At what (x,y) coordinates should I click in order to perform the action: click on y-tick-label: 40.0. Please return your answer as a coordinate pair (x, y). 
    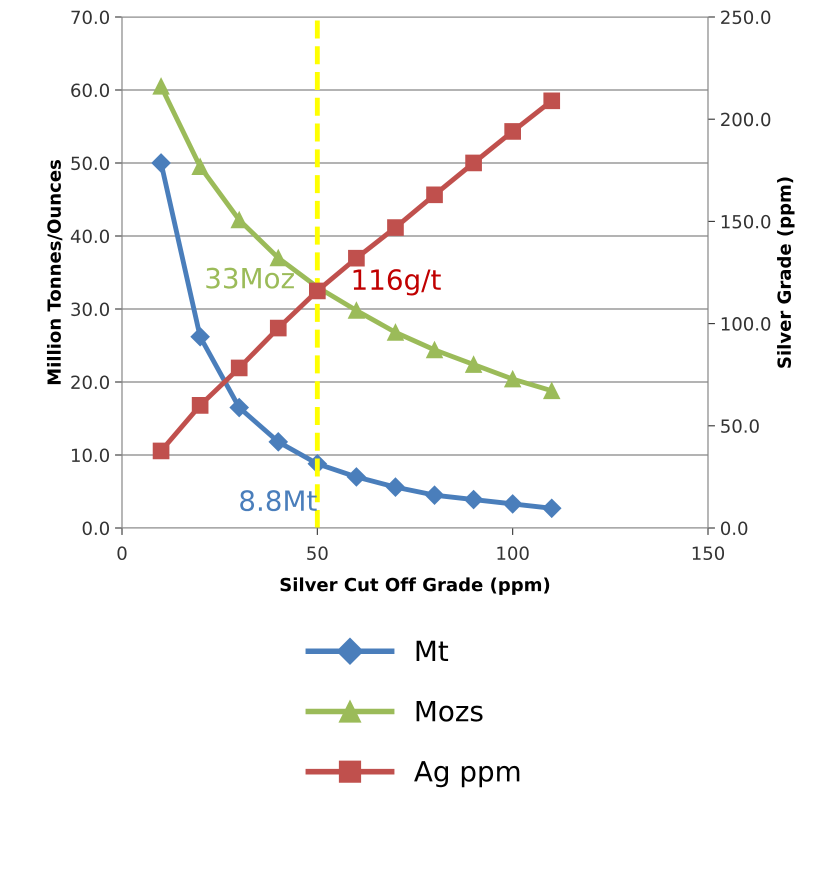
    Looking at the image, I should click on (89, 236).